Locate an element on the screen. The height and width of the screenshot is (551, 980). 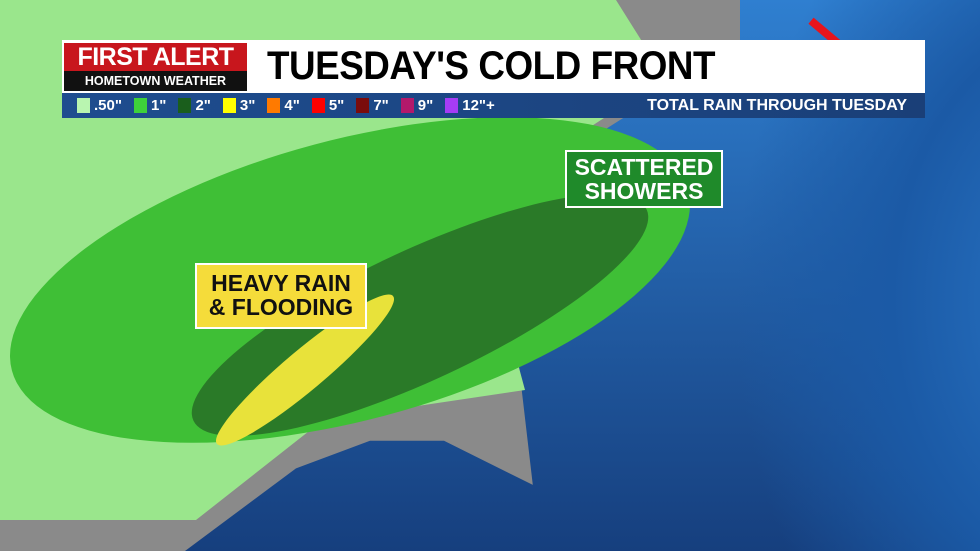
logo-top: FIRST ALERT is located at coordinates (155, 56).